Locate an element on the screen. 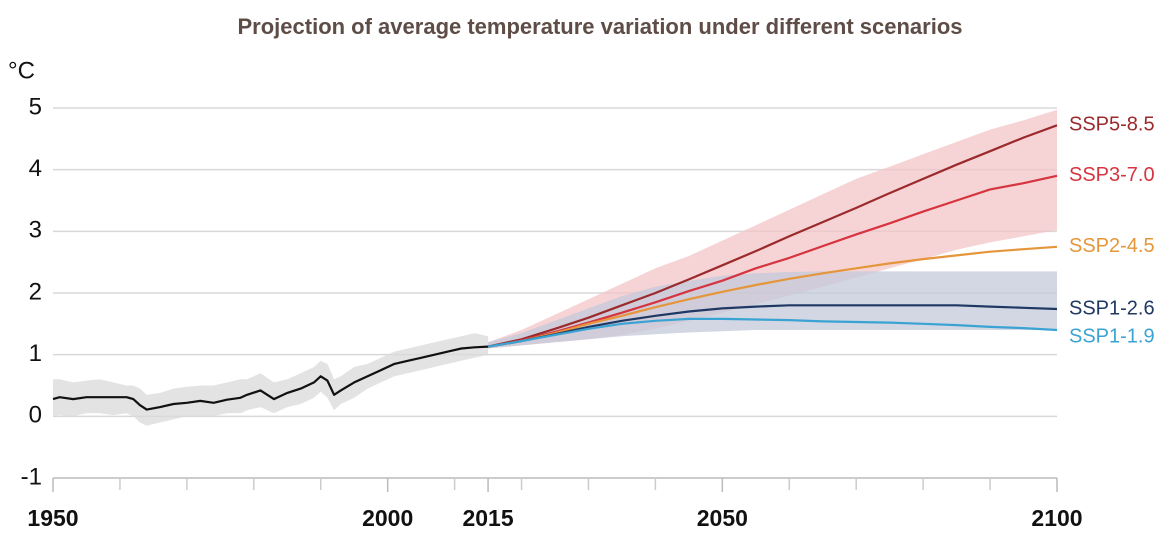 The width and height of the screenshot is (1173, 535). legend-label: SSP5-8.5 is located at coordinates (1112, 125).